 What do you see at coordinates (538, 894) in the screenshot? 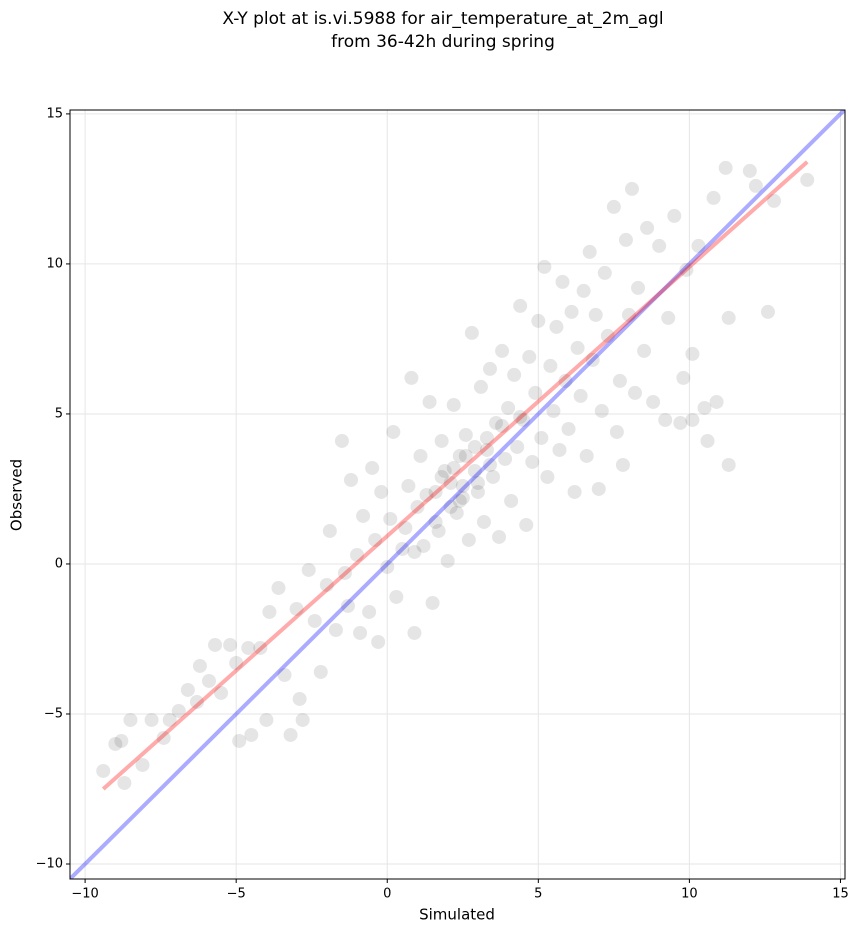
I see `x-tick-label: 5` at bounding box center [538, 894].